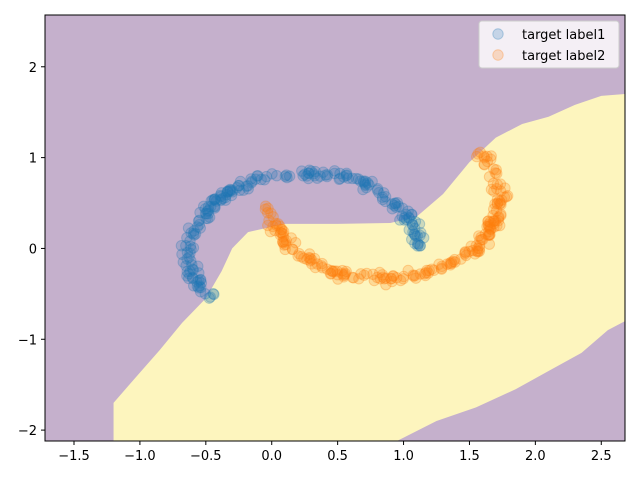 This screenshot has width=640, height=480. What do you see at coordinates (33, 68) in the screenshot?
I see `y-tick-label: 2` at bounding box center [33, 68].